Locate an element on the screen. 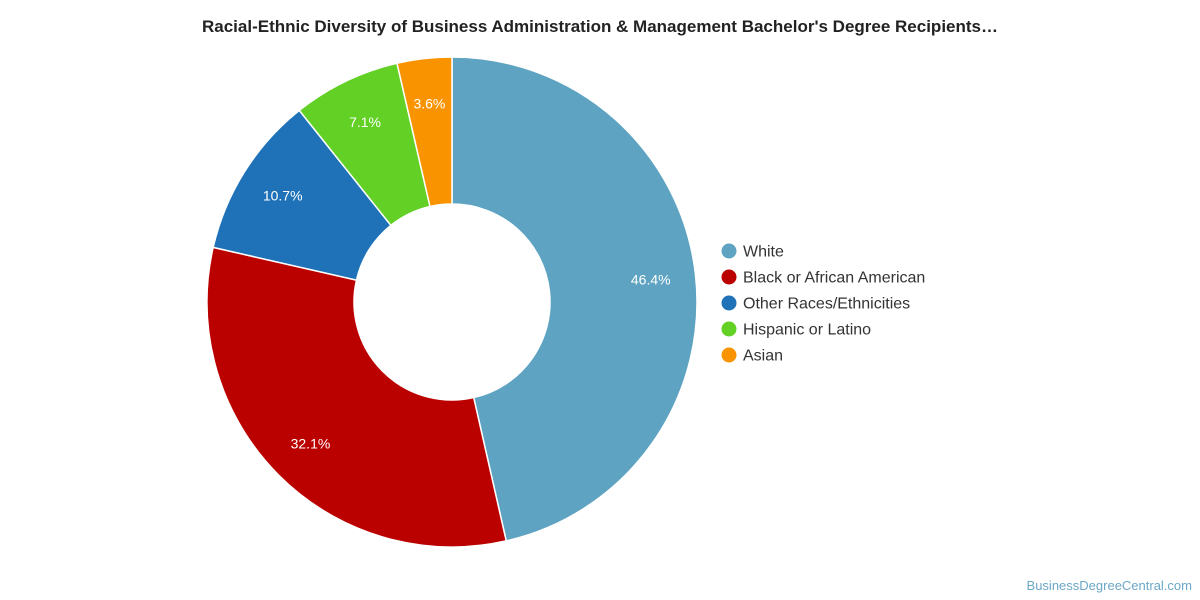 Image resolution: width=1200 pixels, height=600 pixels. slice-other-races-ethnicities is located at coordinates (302, 195).